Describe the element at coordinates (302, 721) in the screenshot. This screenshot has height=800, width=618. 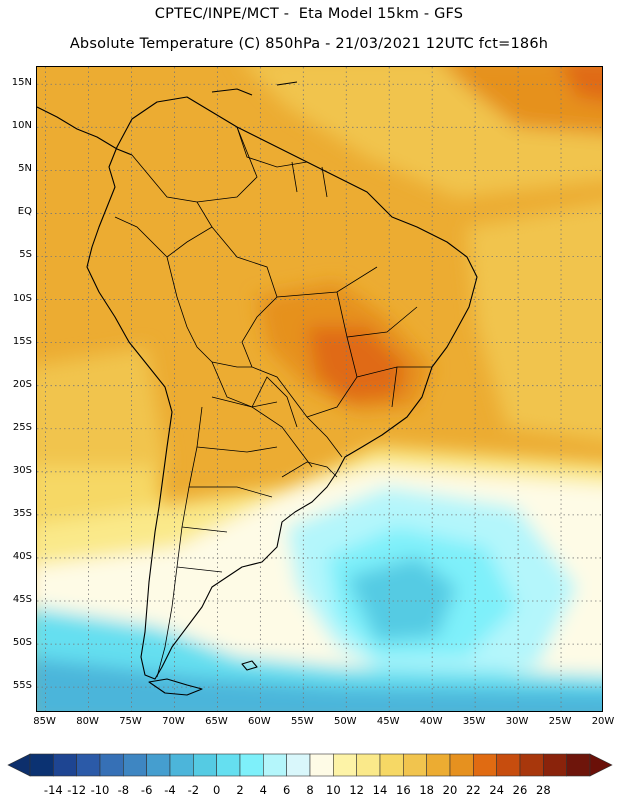
I see `lon-tick-label: 55W` at that location.